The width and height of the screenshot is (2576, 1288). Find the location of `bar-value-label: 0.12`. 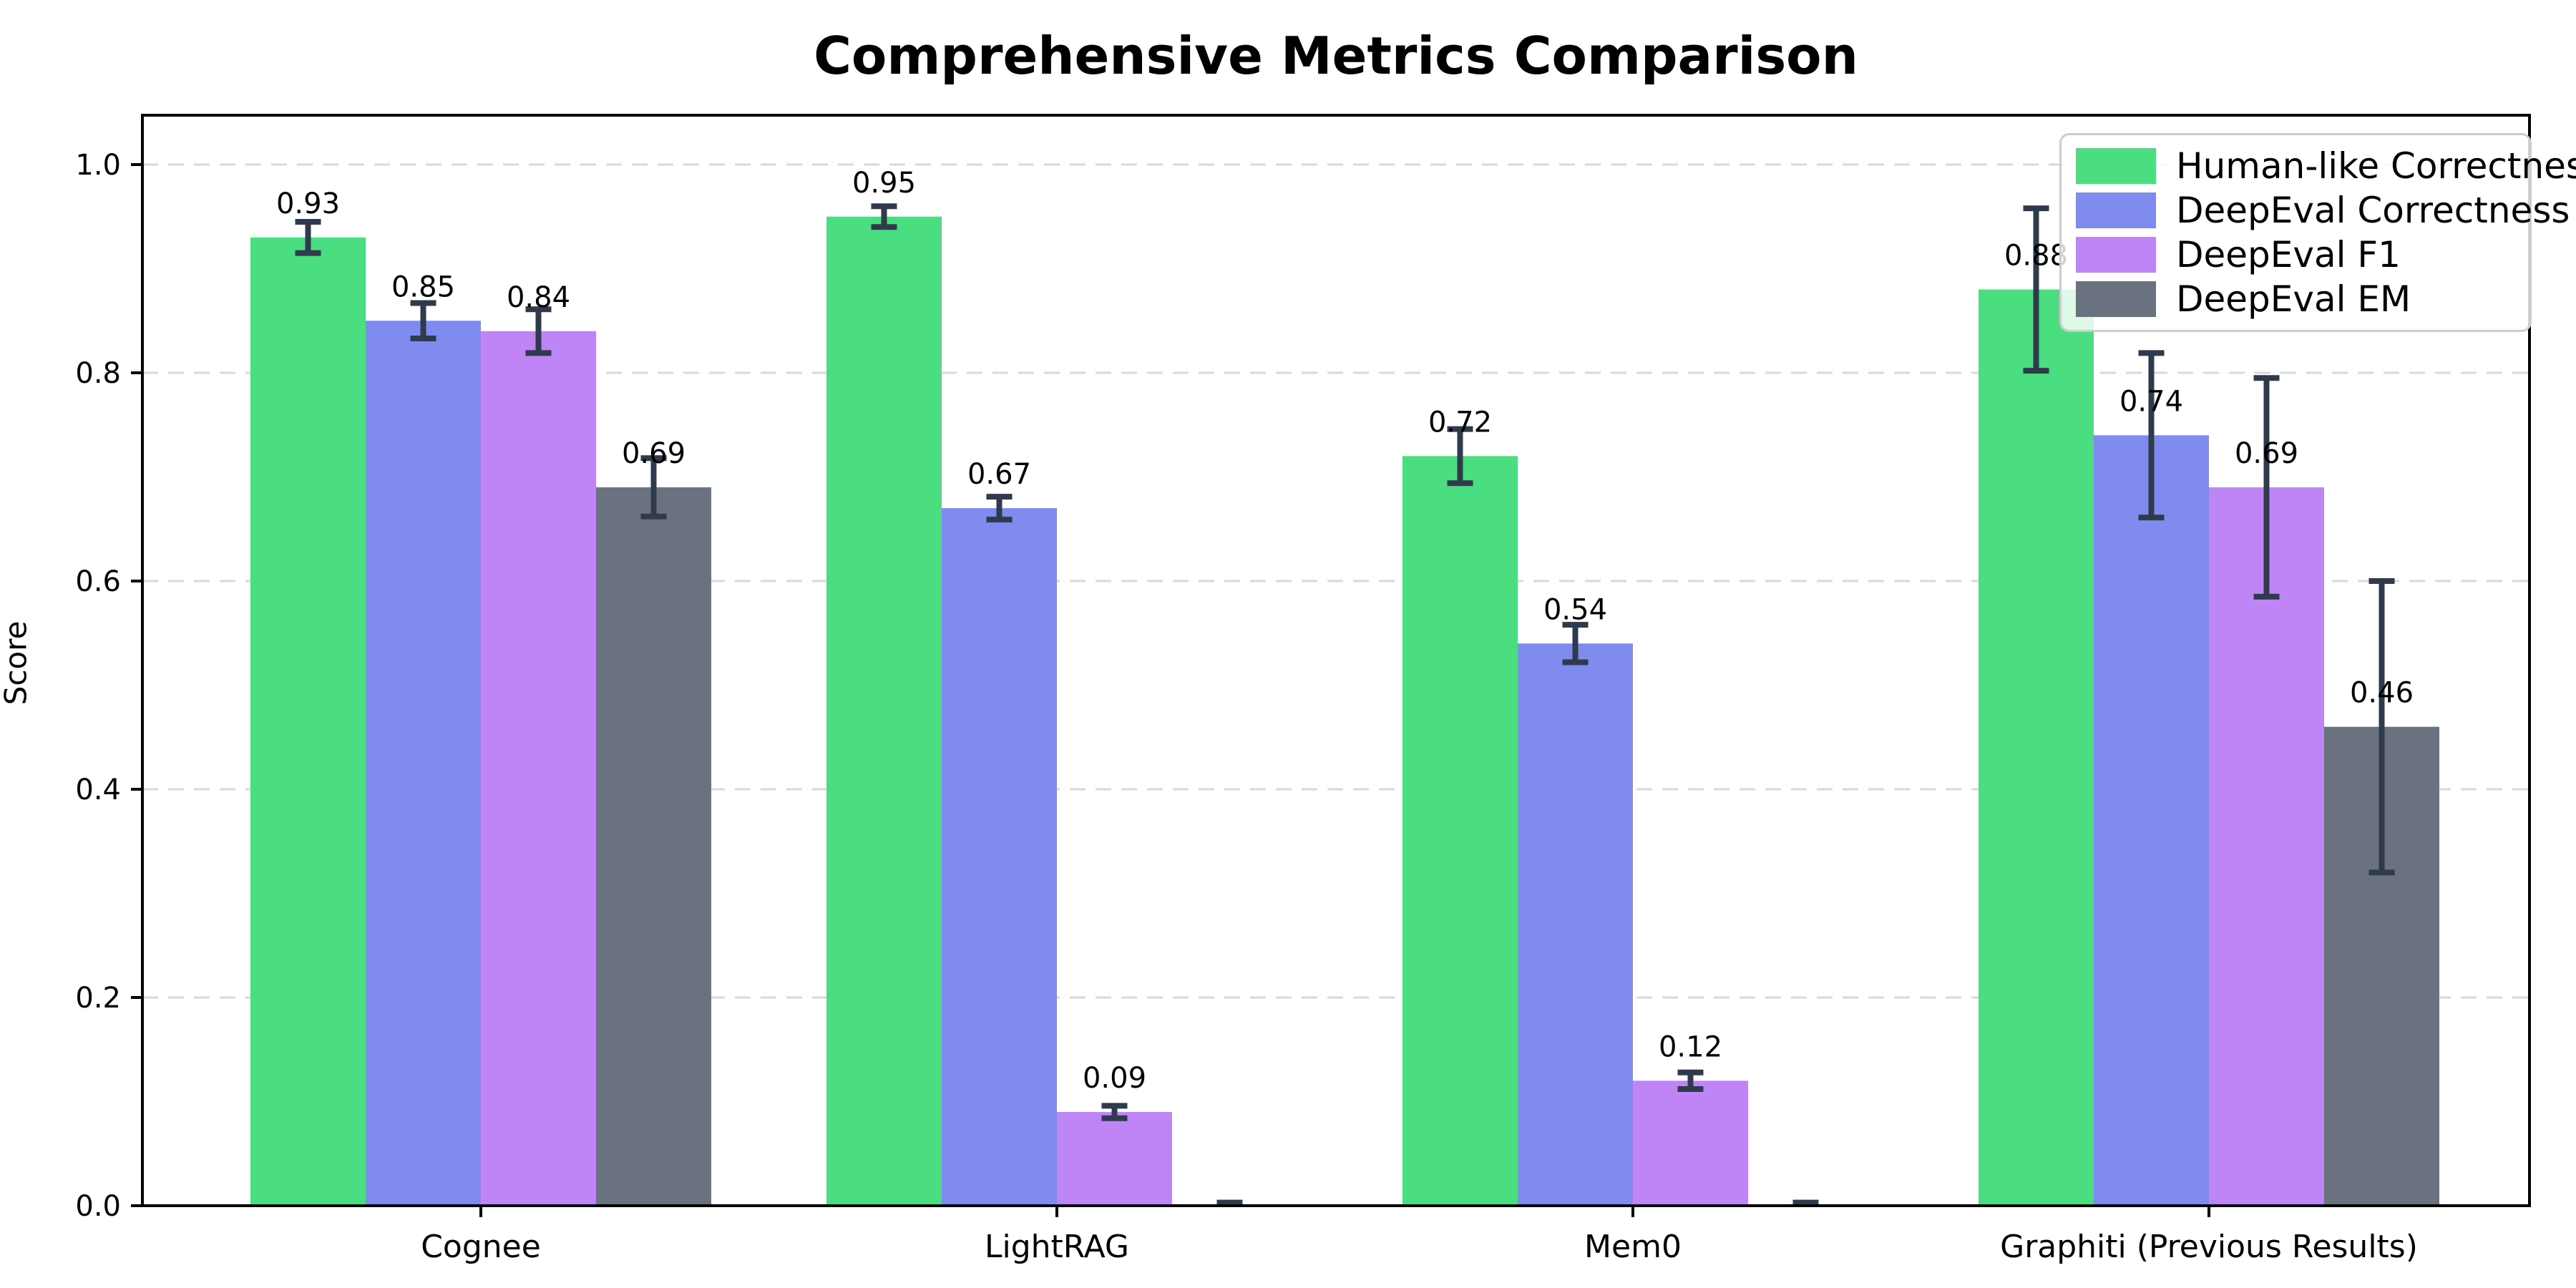

bar-value-label: 0.12 is located at coordinates (1690, 1046).